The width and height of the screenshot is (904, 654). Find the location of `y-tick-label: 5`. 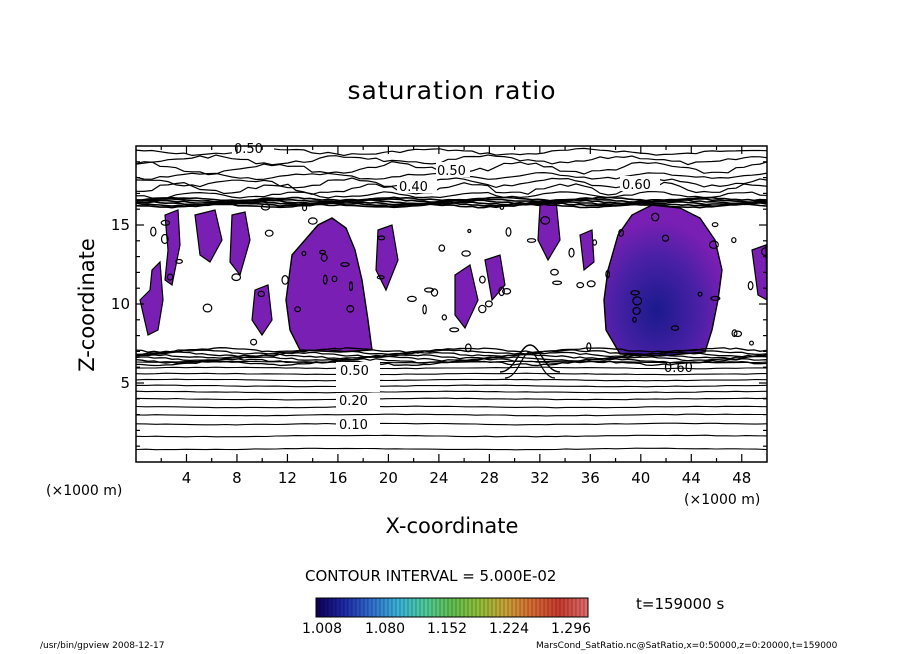

y-tick-label: 5 is located at coordinates (125, 383).